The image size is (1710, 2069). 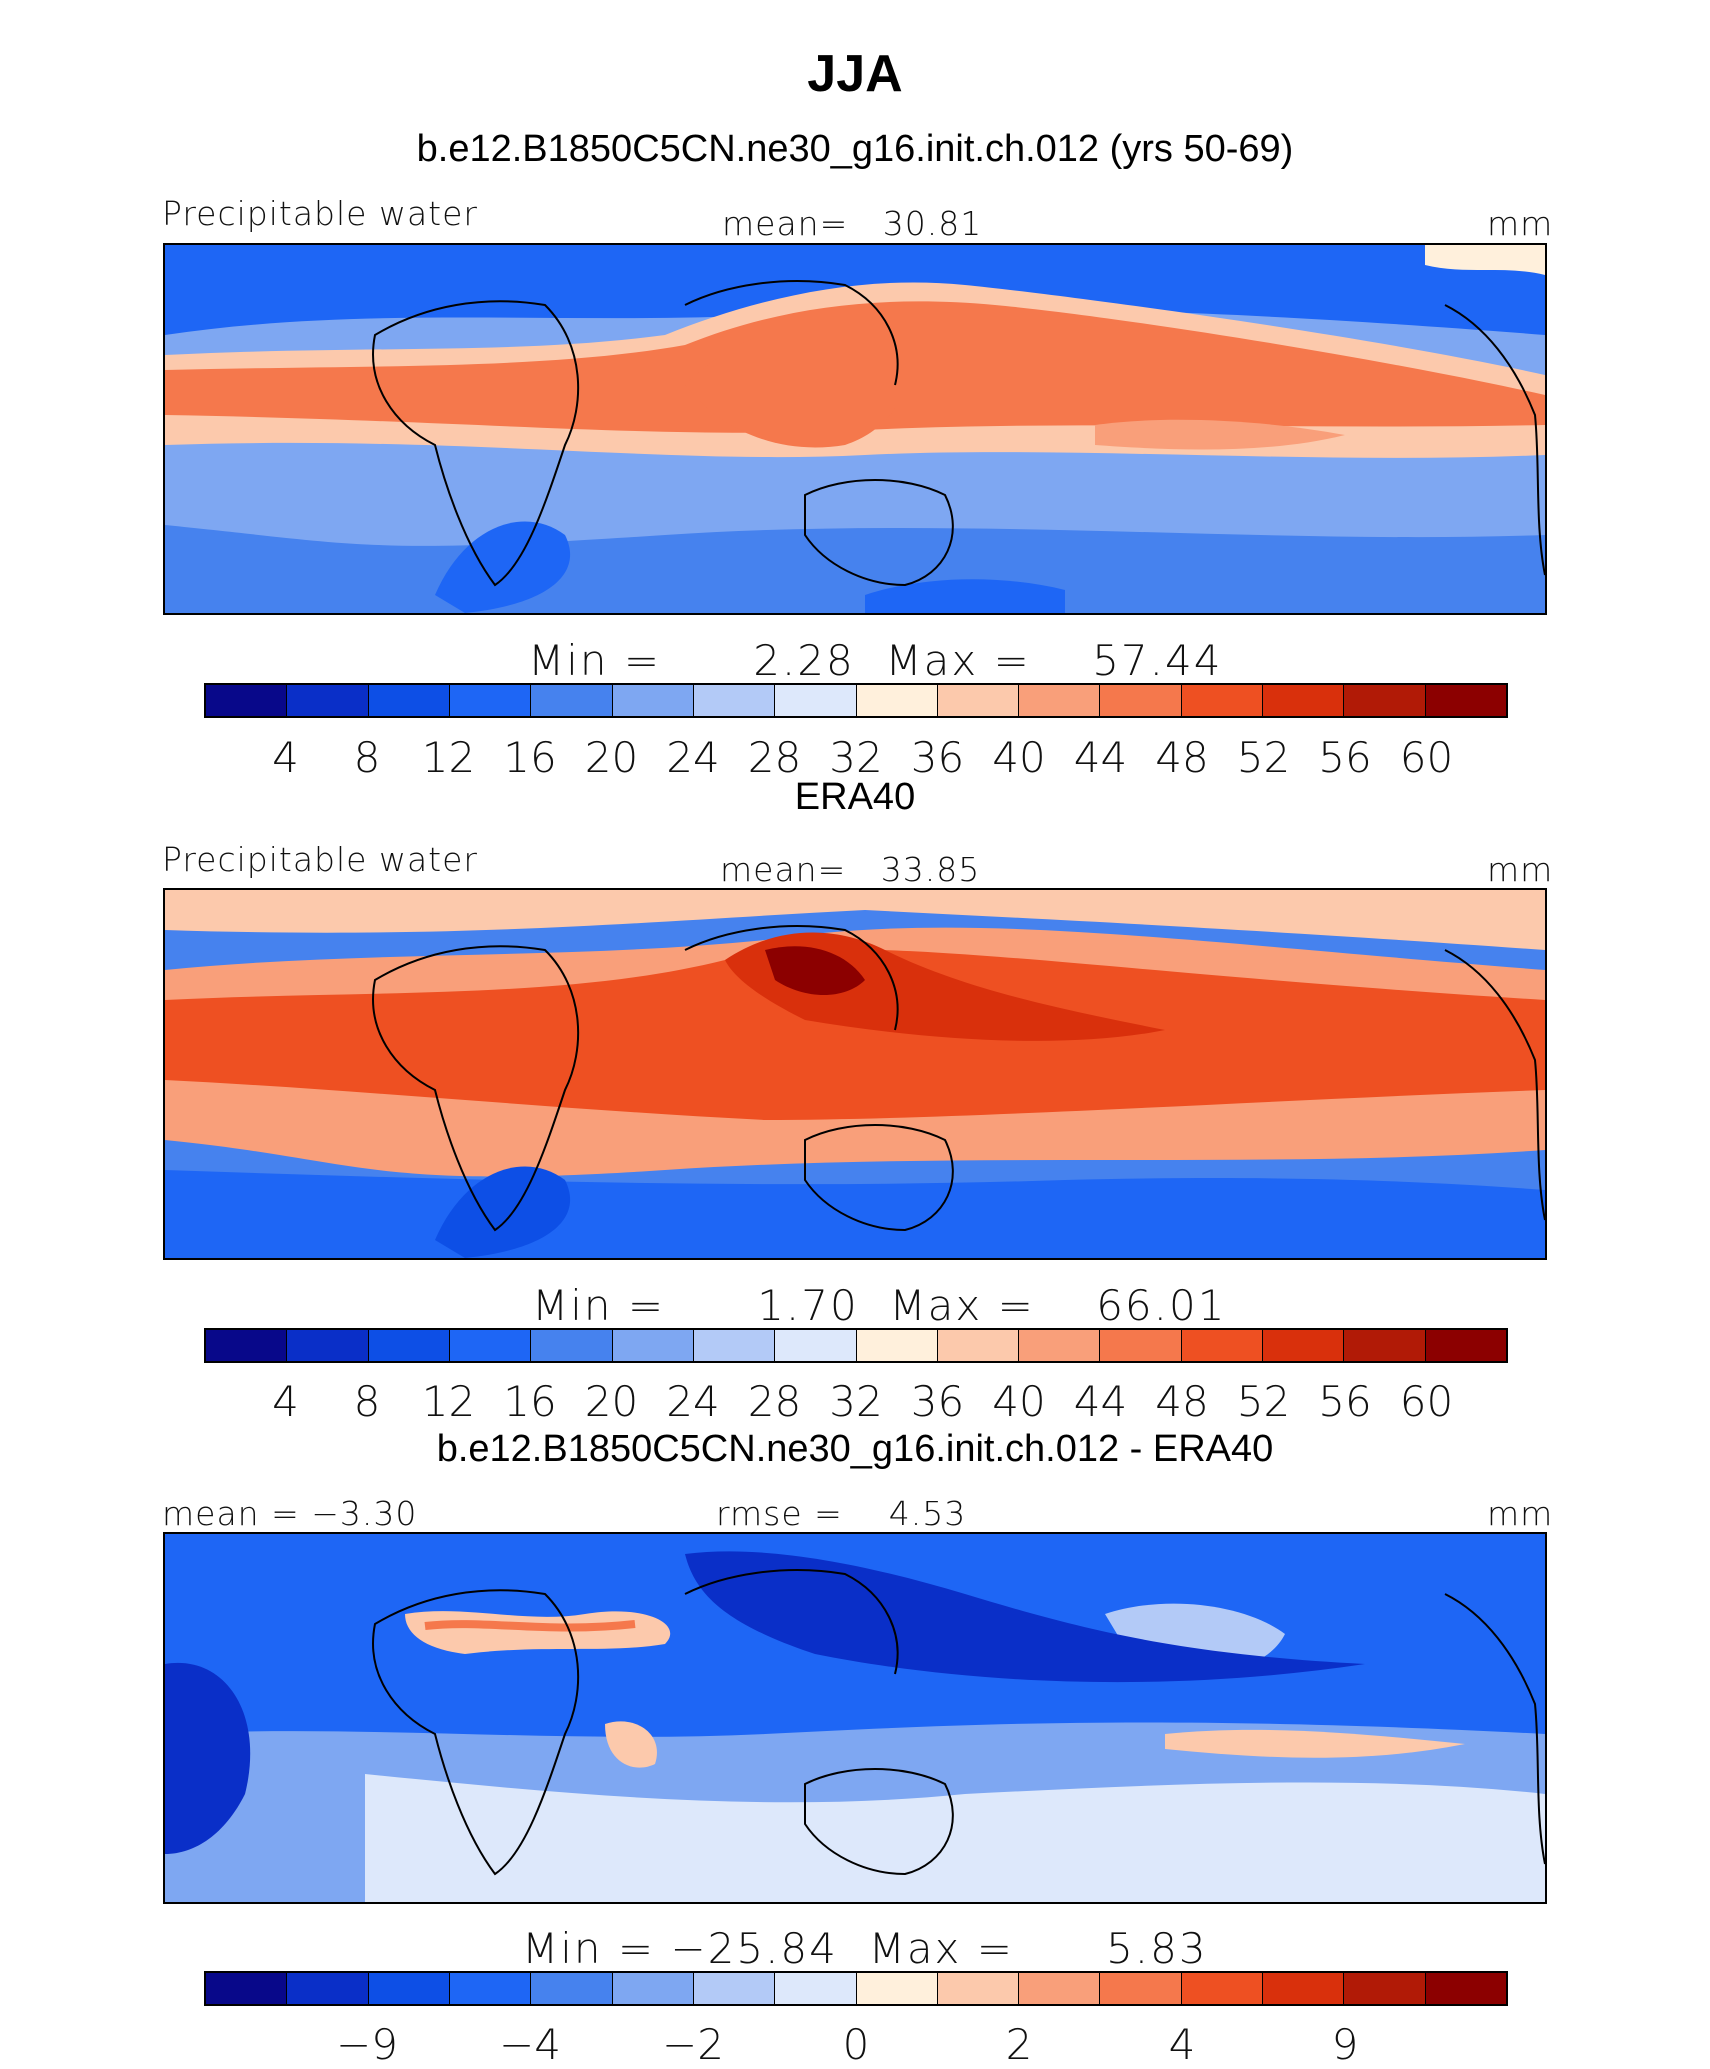 What do you see at coordinates (804, 660) in the screenshot?
I see `panel1-min-value: 2.28` at bounding box center [804, 660].